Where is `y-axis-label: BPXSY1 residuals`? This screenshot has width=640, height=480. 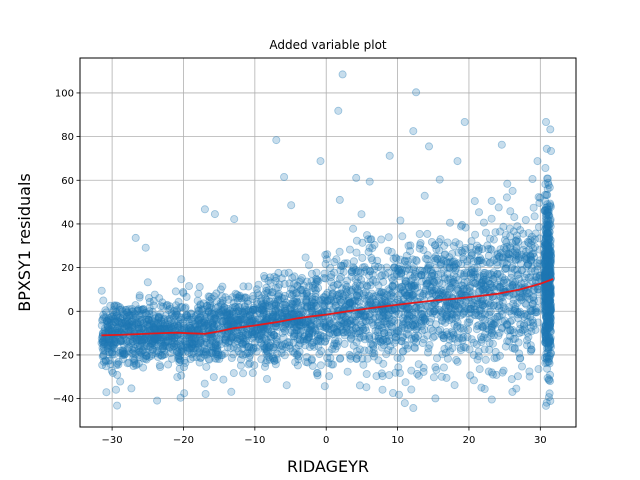 y-axis-label: BPXSY1 residuals is located at coordinates (24, 242).